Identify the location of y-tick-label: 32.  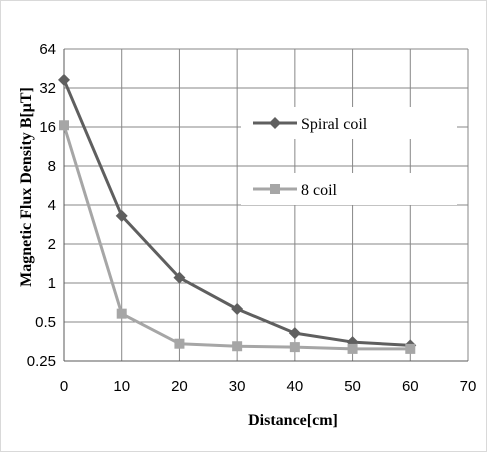
(47, 88).